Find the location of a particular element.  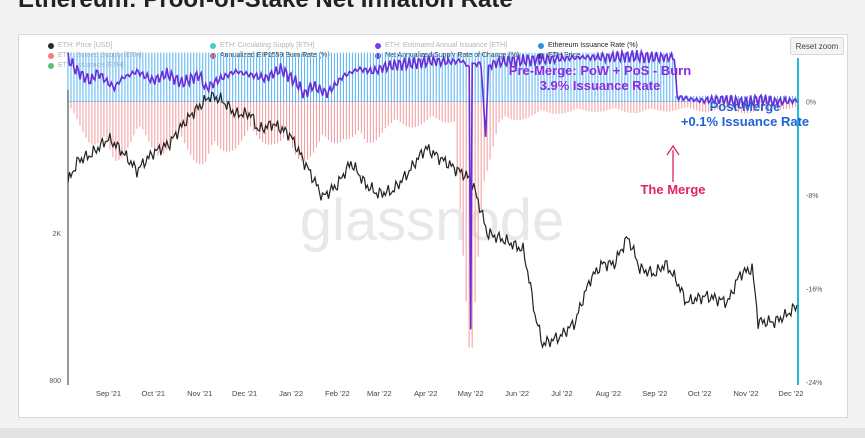

x-tick-label: Sep '22 is located at coordinates (654, 393).